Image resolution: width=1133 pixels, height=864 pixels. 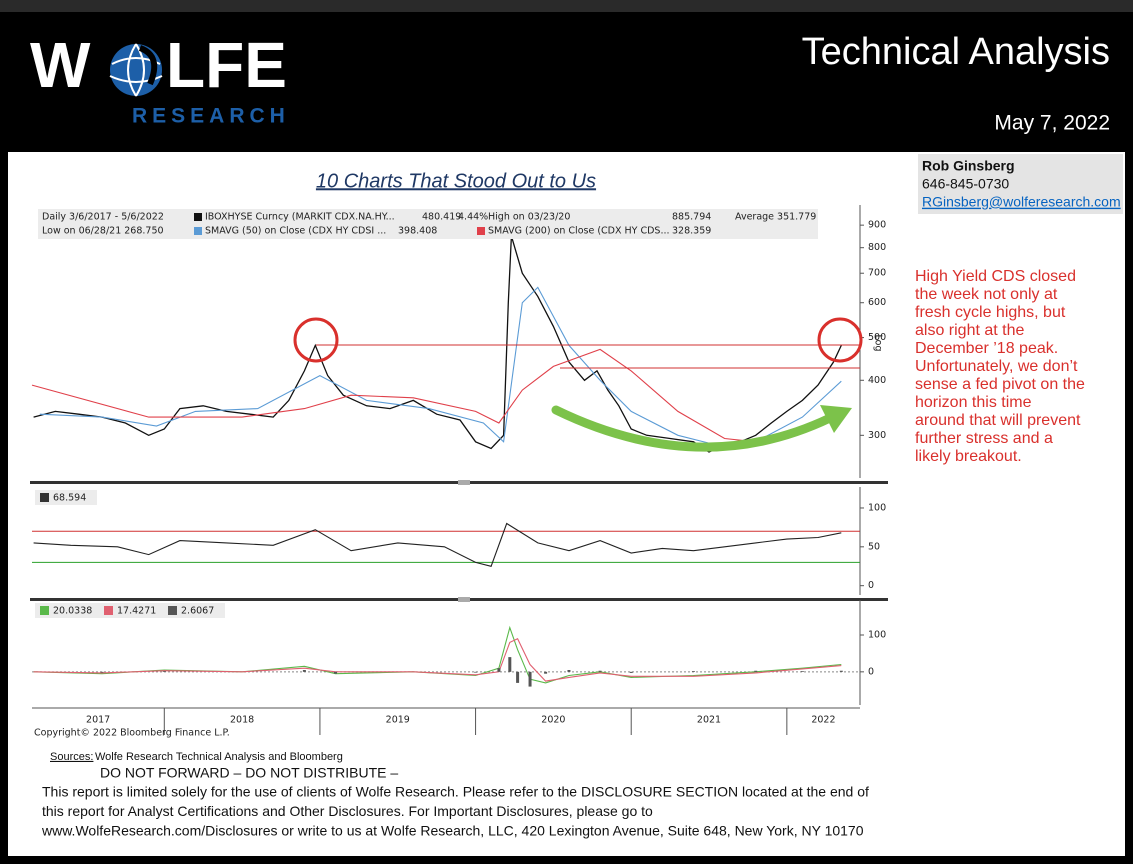 What do you see at coordinates (197, 611) in the screenshot?
I see `legend-text: 2.6067` at bounding box center [197, 611].